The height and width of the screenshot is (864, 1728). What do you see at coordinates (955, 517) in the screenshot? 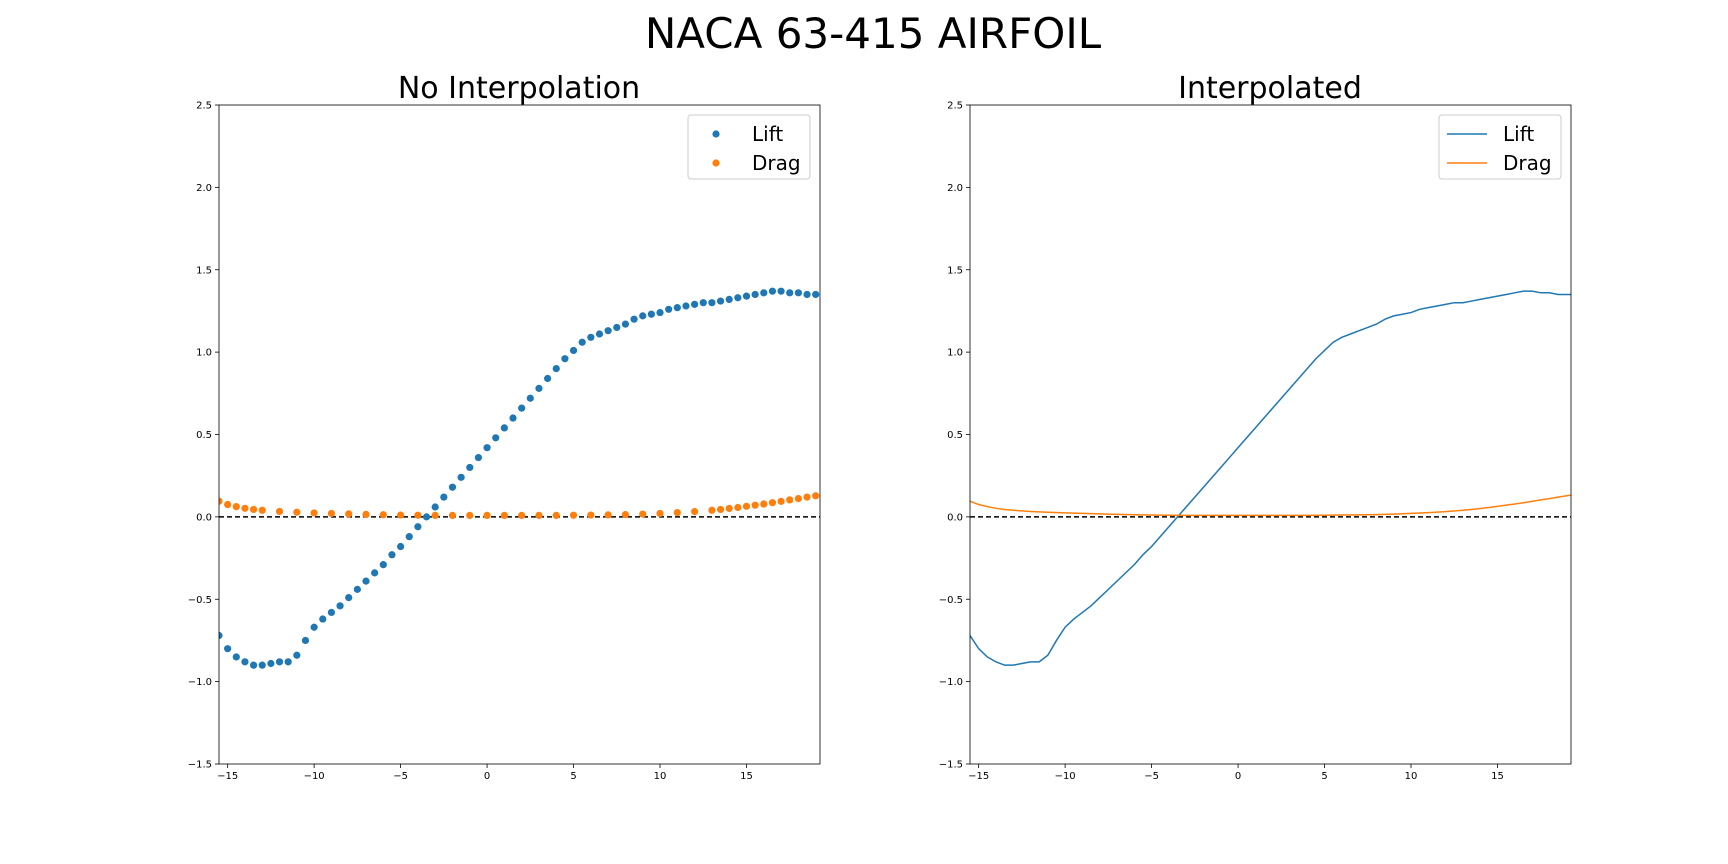
I see `y-tick-label: 0.0` at bounding box center [955, 517].